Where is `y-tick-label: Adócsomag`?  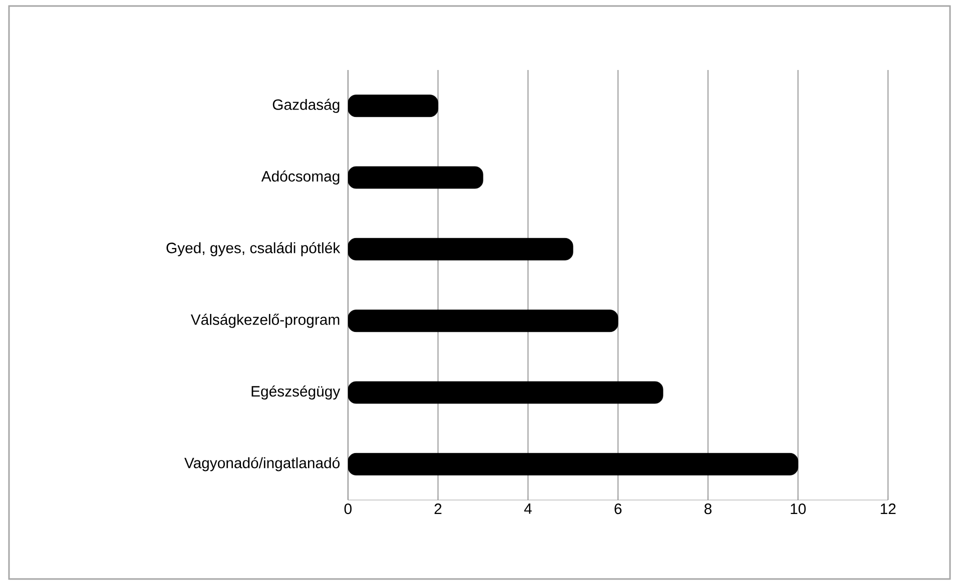 y-tick-label: Adócsomag is located at coordinates (300, 177).